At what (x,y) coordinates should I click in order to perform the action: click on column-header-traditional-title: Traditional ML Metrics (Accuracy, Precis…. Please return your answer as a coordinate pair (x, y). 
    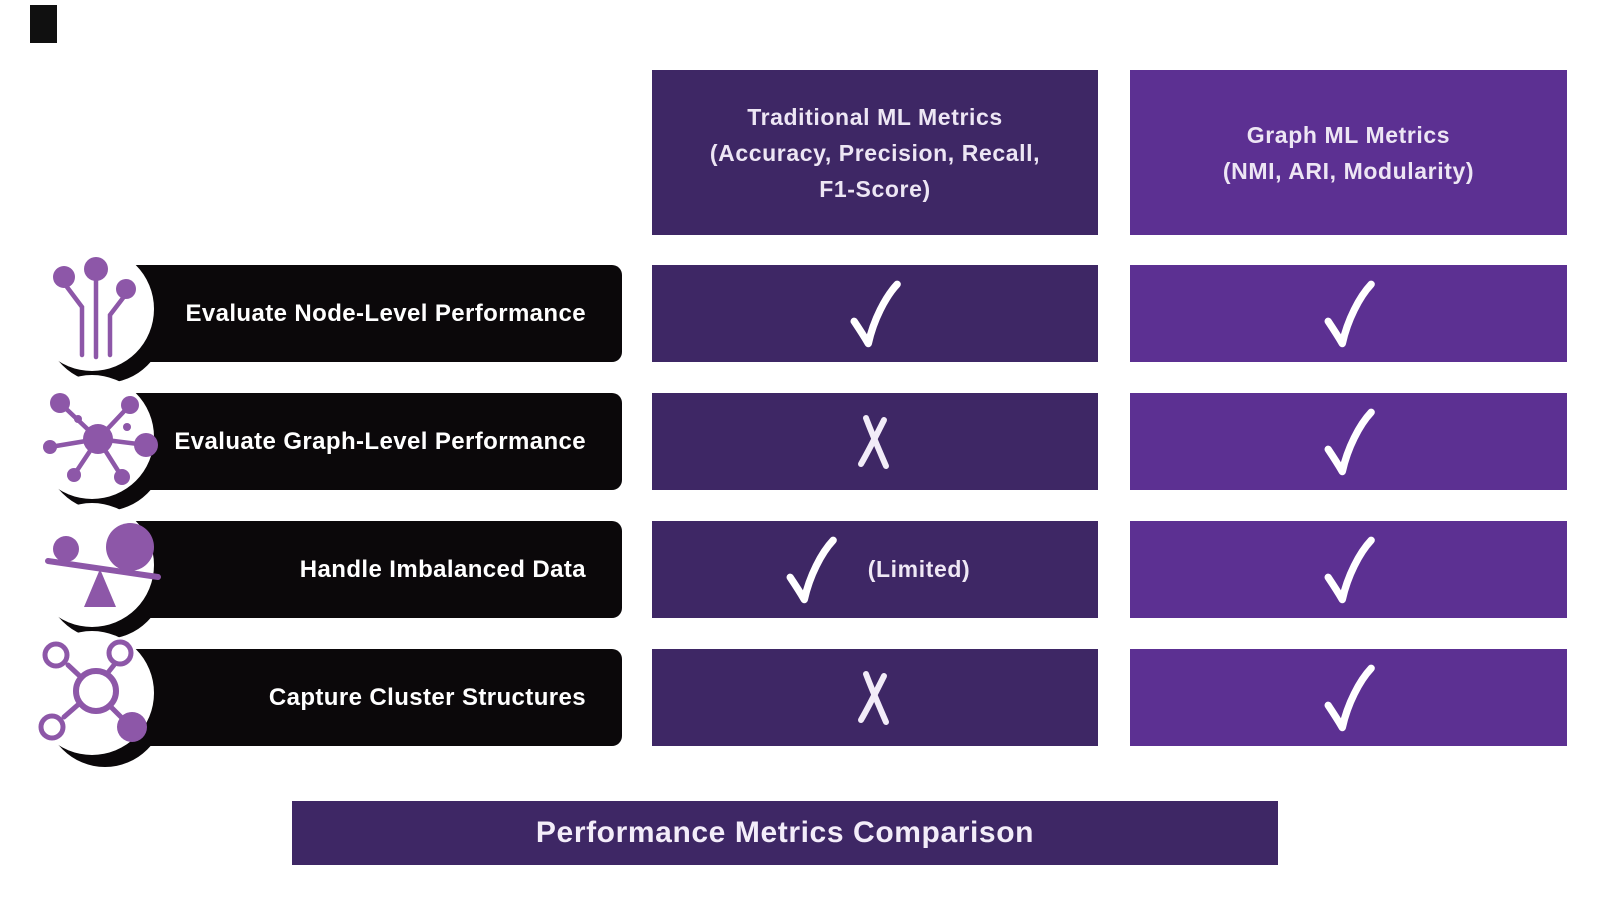
    Looking at the image, I should click on (875, 152).